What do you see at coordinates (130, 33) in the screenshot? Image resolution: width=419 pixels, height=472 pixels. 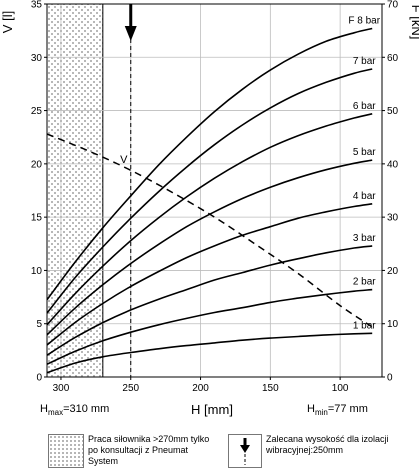 I see `recommended-height-arrow-head` at bounding box center [130, 33].